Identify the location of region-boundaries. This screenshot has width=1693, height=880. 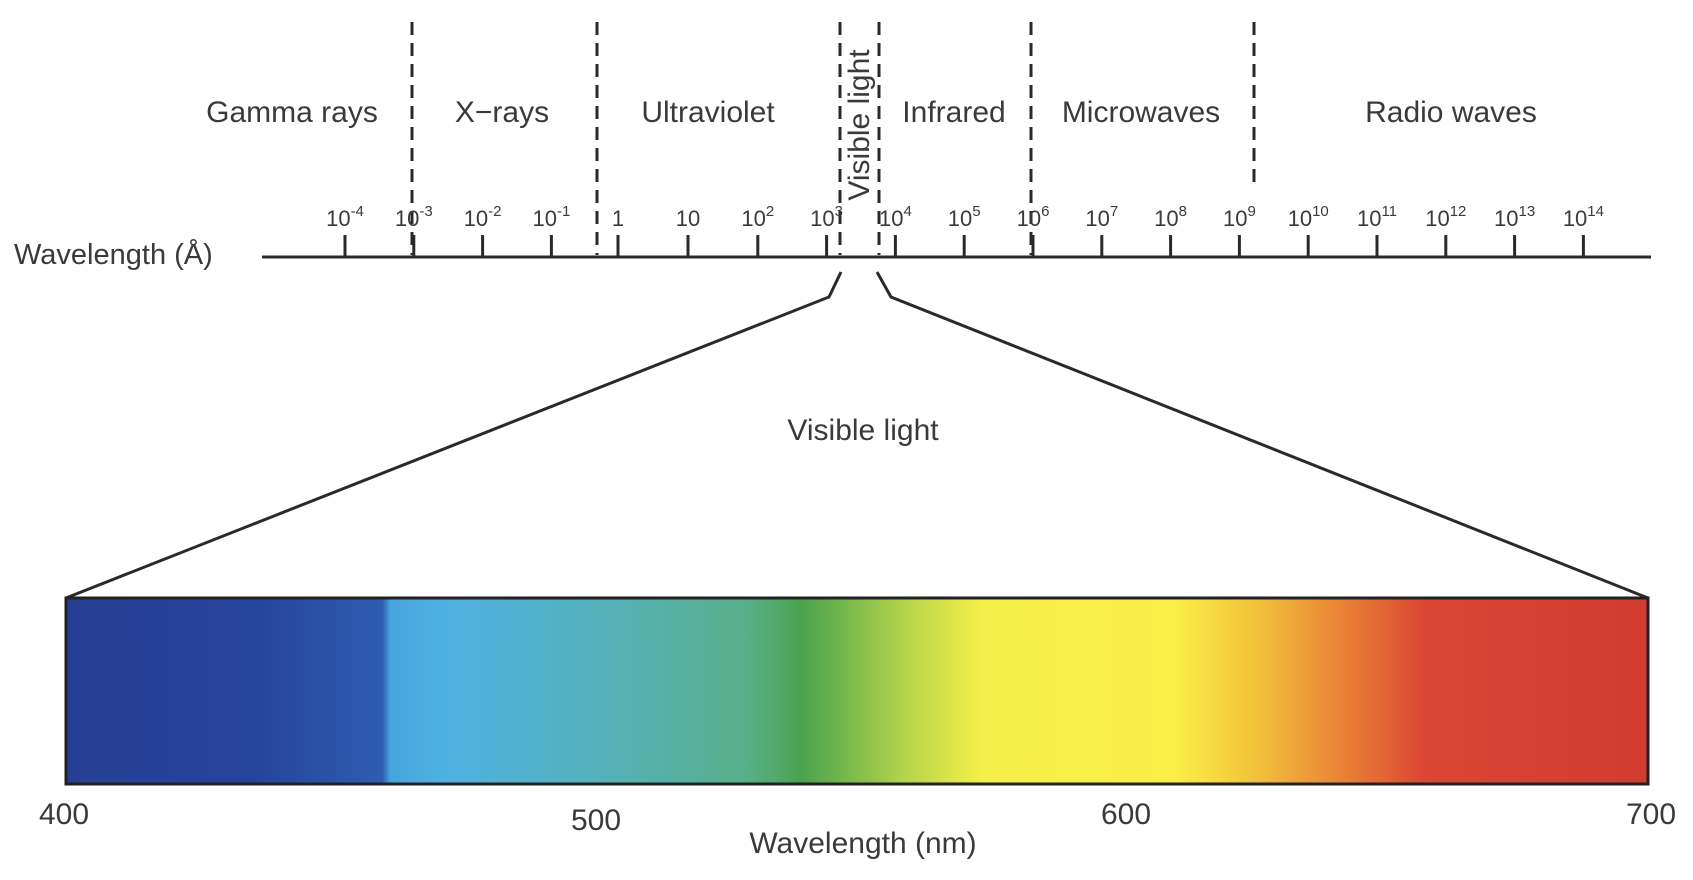
(833, 138).